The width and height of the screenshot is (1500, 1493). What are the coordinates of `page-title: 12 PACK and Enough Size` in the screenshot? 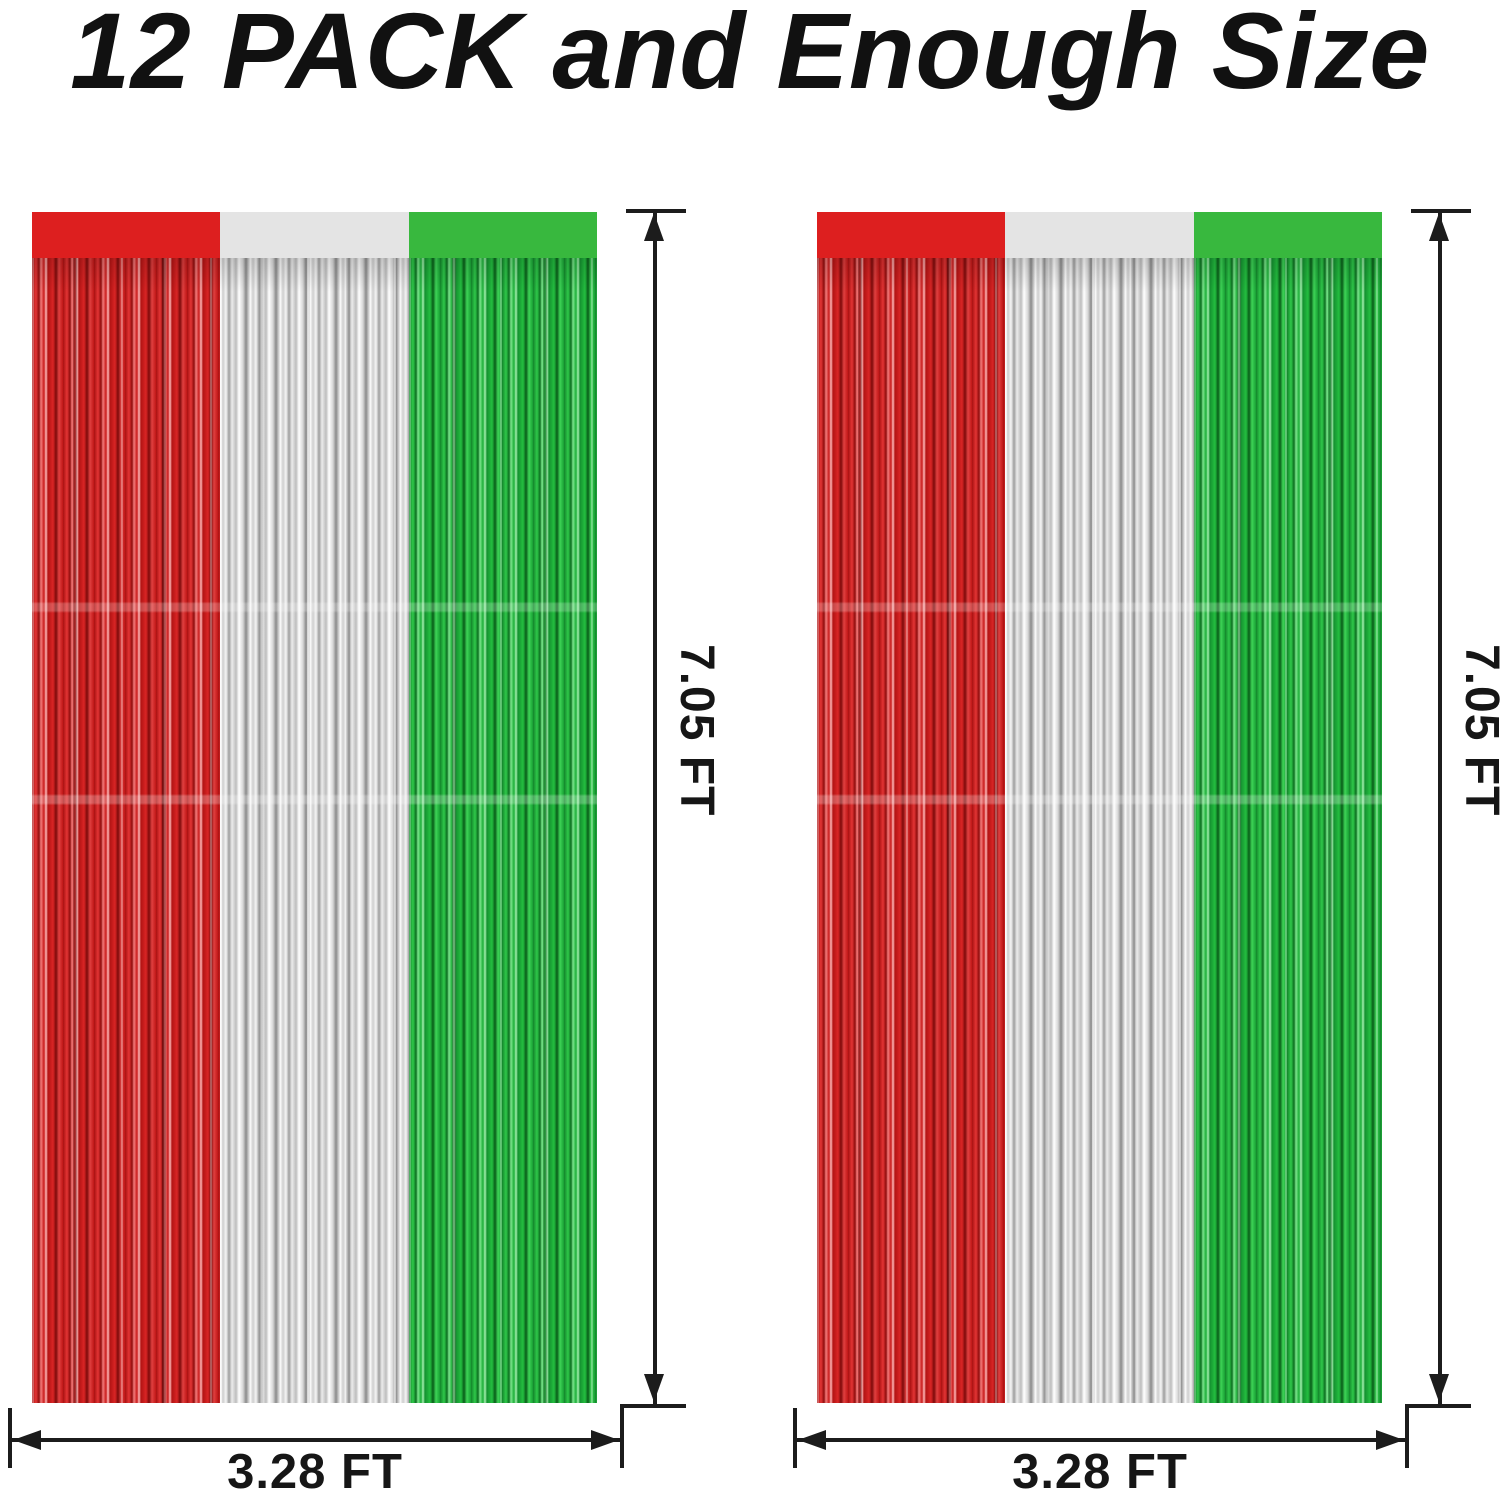 It's located at (750, 55).